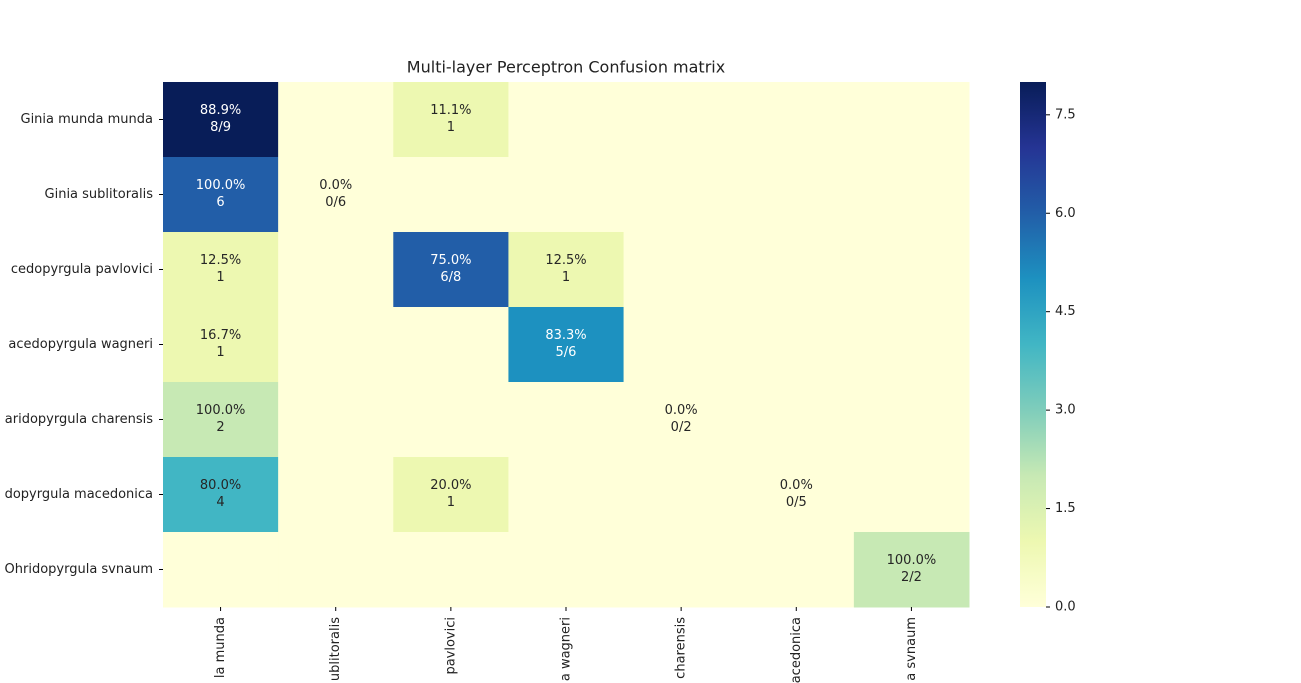 Image resolution: width=1301 pixels, height=683 pixels. I want to click on colorbar-tick-label: 3.0, so click(1065, 410).